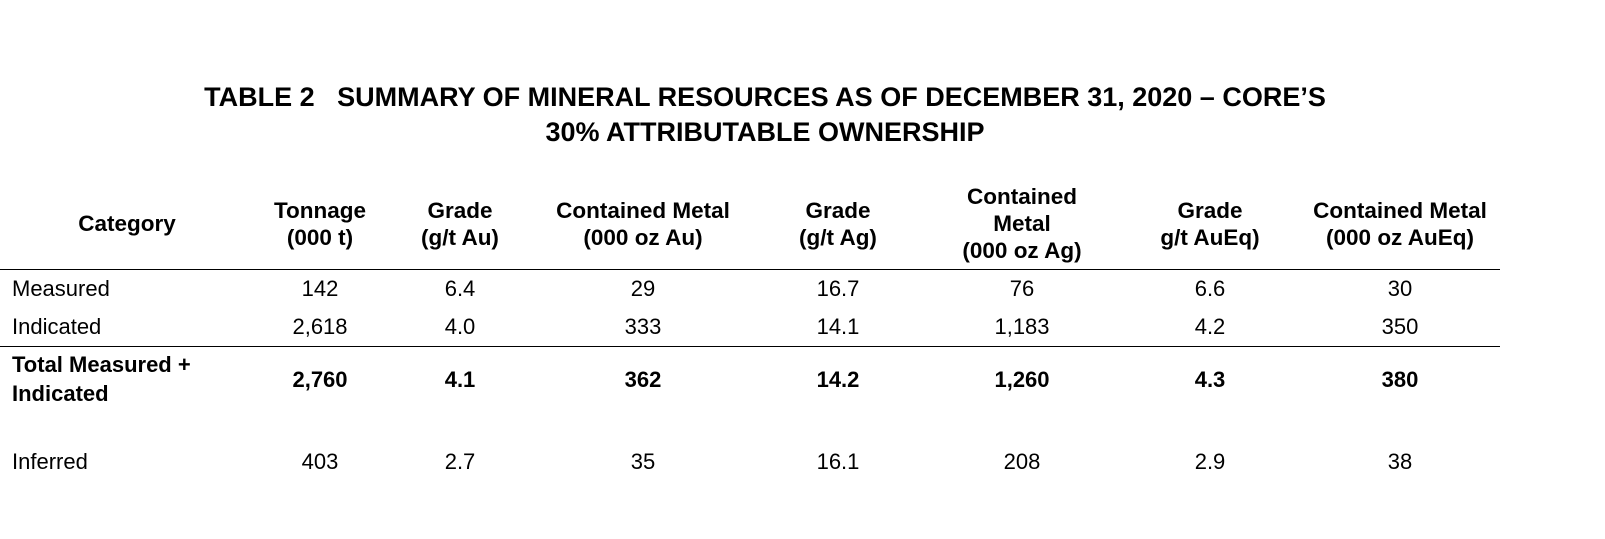 The width and height of the screenshot is (1605, 539). I want to click on cell-tonnage: 142, so click(320, 288).